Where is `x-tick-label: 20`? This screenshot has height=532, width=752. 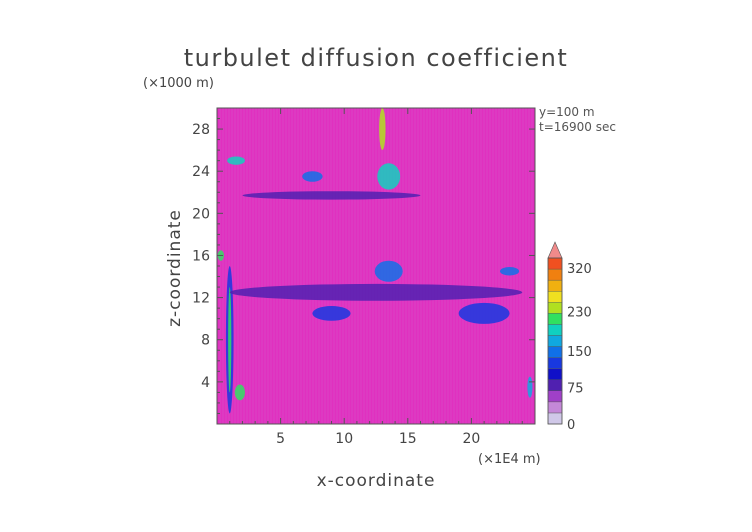
x-tick-label: 20 is located at coordinates (471, 439).